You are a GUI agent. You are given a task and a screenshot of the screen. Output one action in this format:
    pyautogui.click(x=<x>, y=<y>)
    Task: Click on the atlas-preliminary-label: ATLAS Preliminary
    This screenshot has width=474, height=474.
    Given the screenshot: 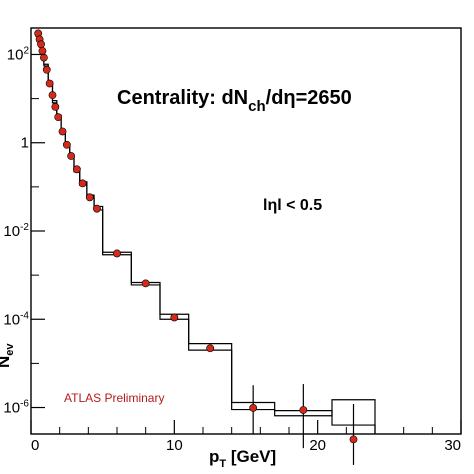 What is the action you would take?
    pyautogui.click(x=114, y=398)
    